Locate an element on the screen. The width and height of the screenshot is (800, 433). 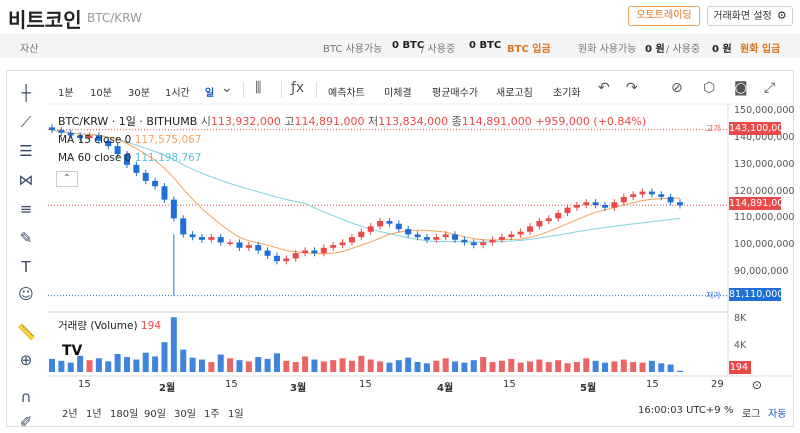
ma60-value: 111,198,767 is located at coordinates (168, 158).